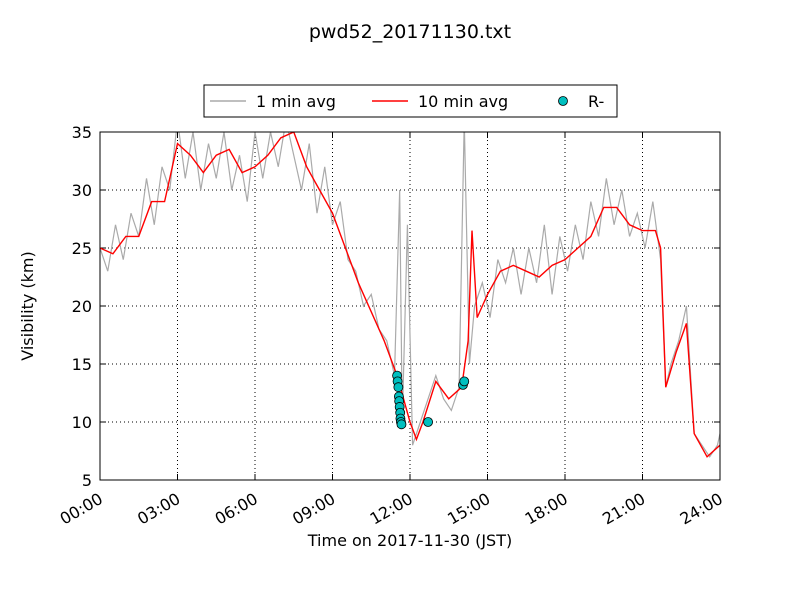 Image resolution: width=800 pixels, height=600 pixels. What do you see at coordinates (82, 132) in the screenshot?
I see `y-tick-label: 35` at bounding box center [82, 132].